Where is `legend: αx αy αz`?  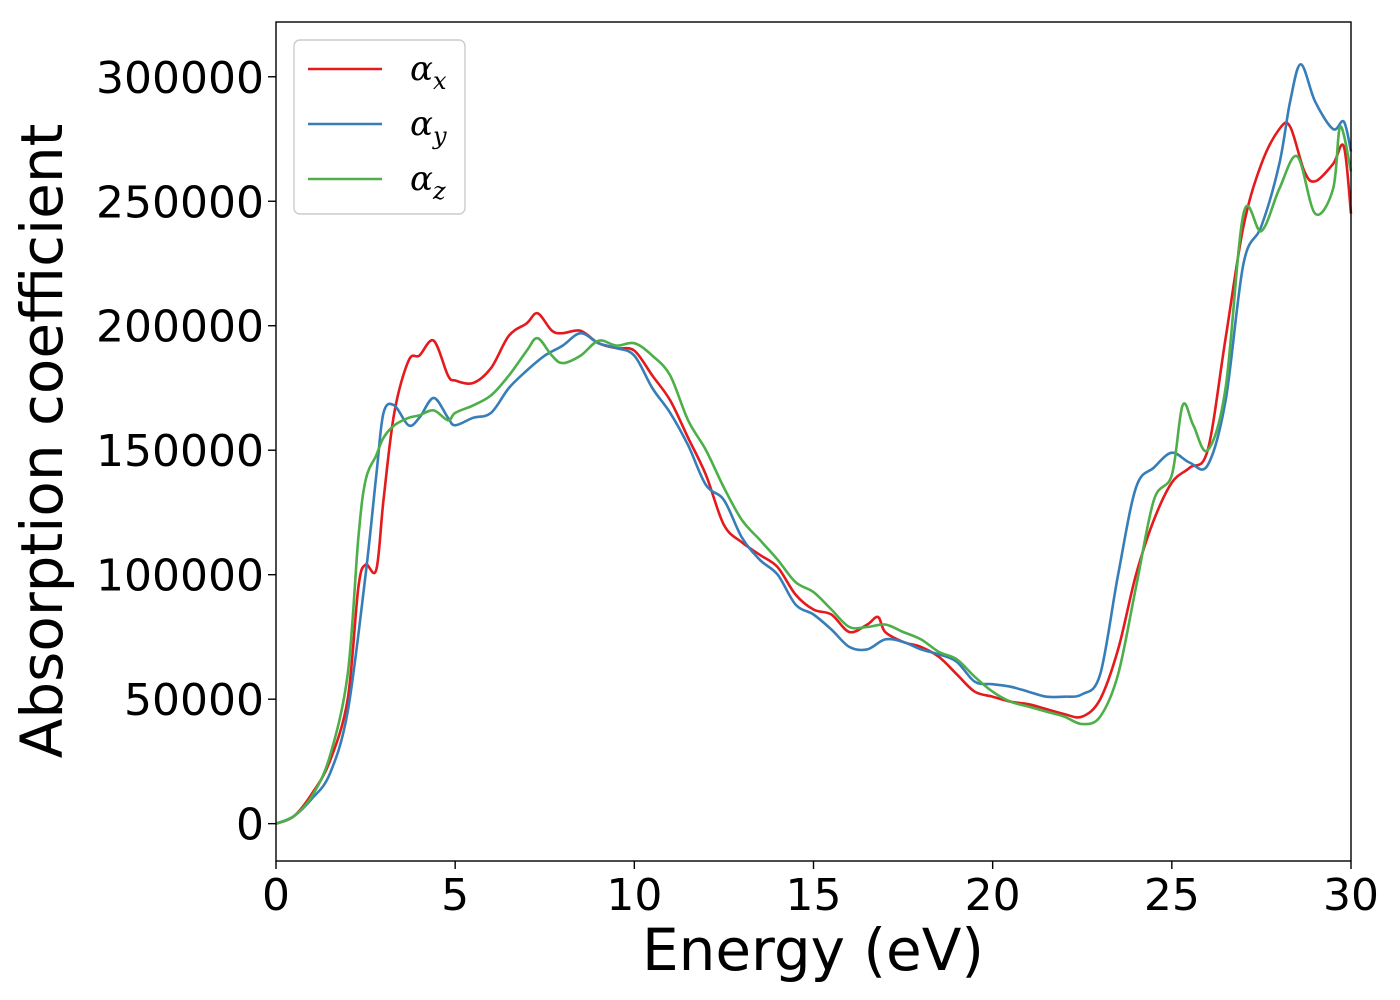
legend: αx αy αz is located at coordinates (379, 127).